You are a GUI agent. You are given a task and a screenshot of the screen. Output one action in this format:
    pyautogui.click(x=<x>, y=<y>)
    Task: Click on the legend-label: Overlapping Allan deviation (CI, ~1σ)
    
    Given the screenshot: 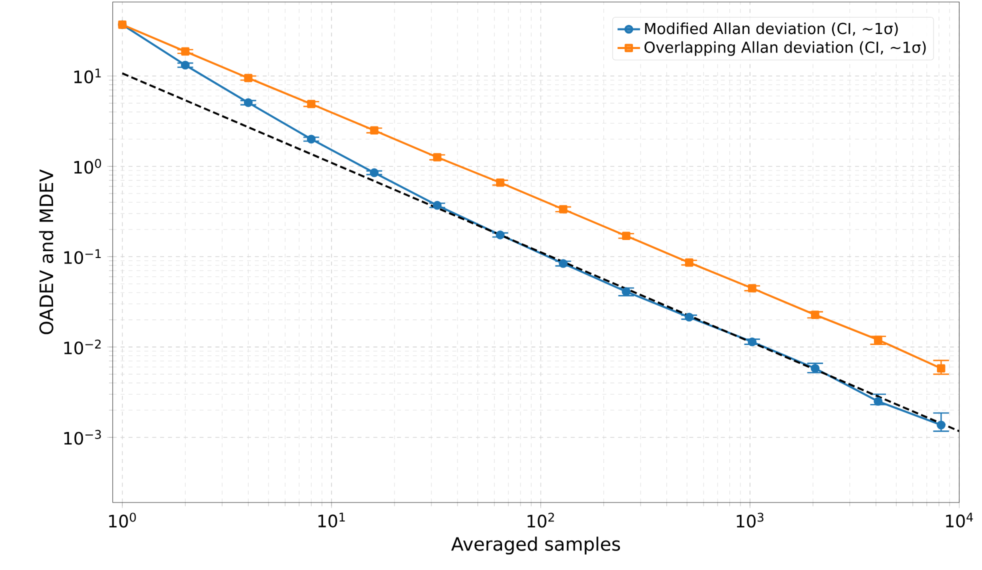 What is the action you would take?
    pyautogui.click(x=785, y=48)
    